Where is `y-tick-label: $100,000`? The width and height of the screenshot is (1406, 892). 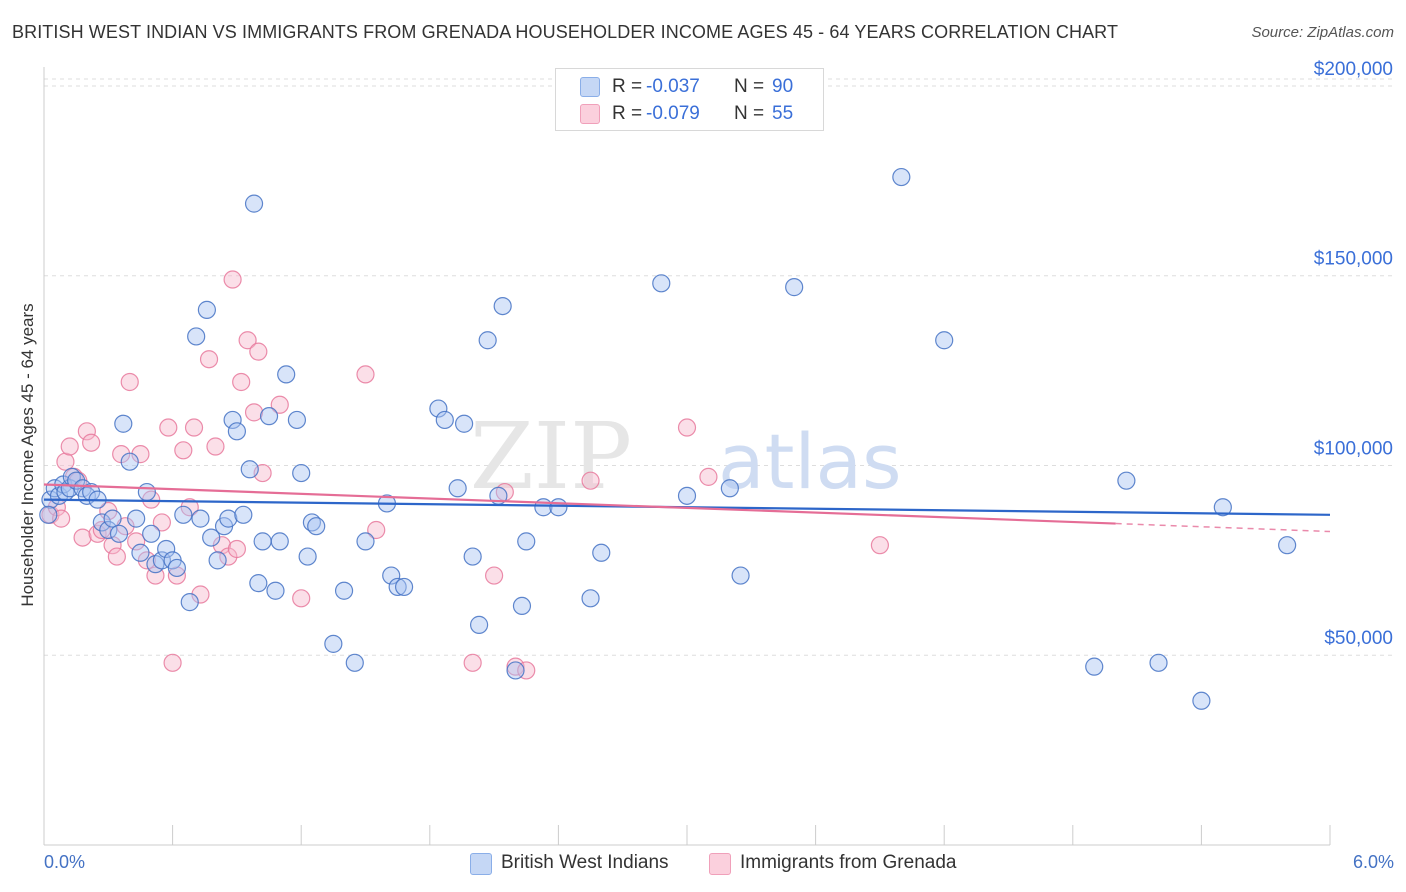
y-tick-label: $100,000 is located at coordinates (1353, 448).